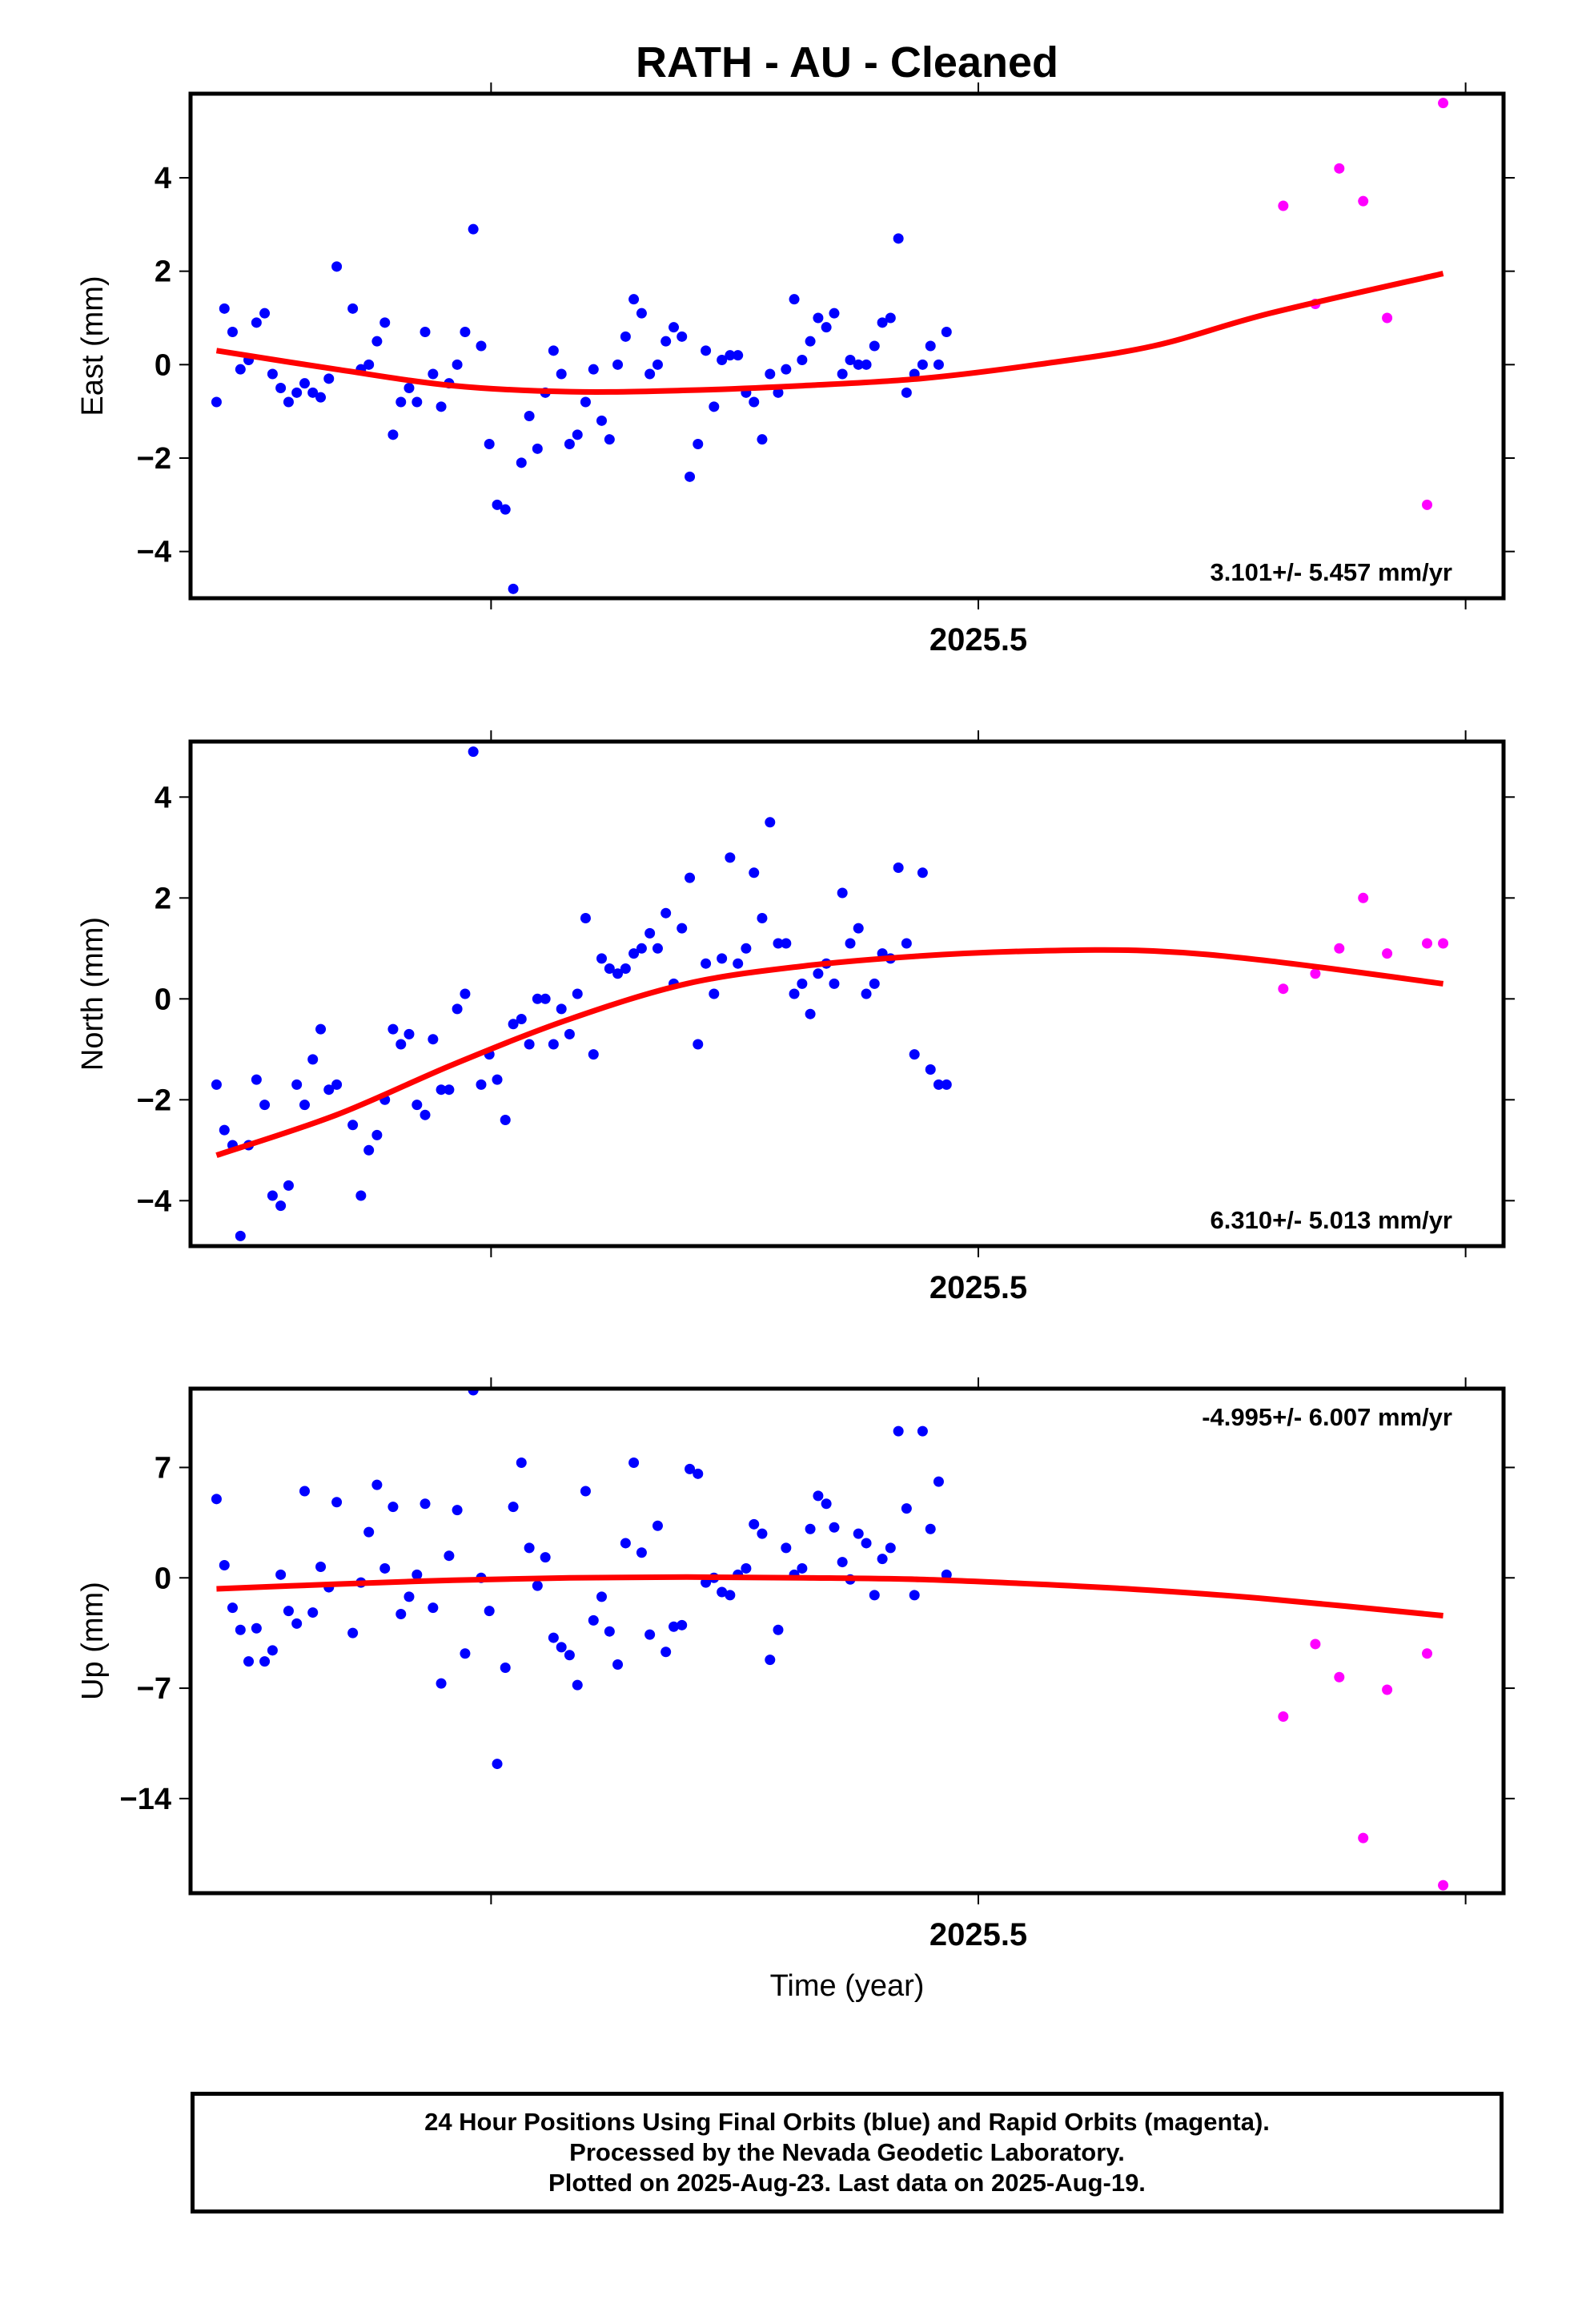 This screenshot has width=1582, height=2324. I want to click on up-rate-text: -4.995+/- 6.007 mm/yr, so click(1327, 1417).